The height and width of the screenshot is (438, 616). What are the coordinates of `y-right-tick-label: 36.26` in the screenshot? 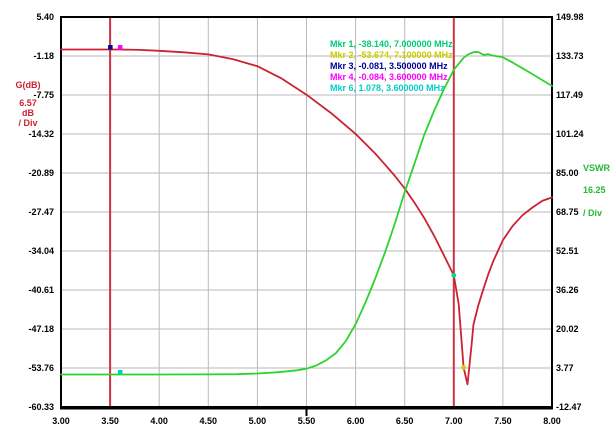 It's located at (567, 290).